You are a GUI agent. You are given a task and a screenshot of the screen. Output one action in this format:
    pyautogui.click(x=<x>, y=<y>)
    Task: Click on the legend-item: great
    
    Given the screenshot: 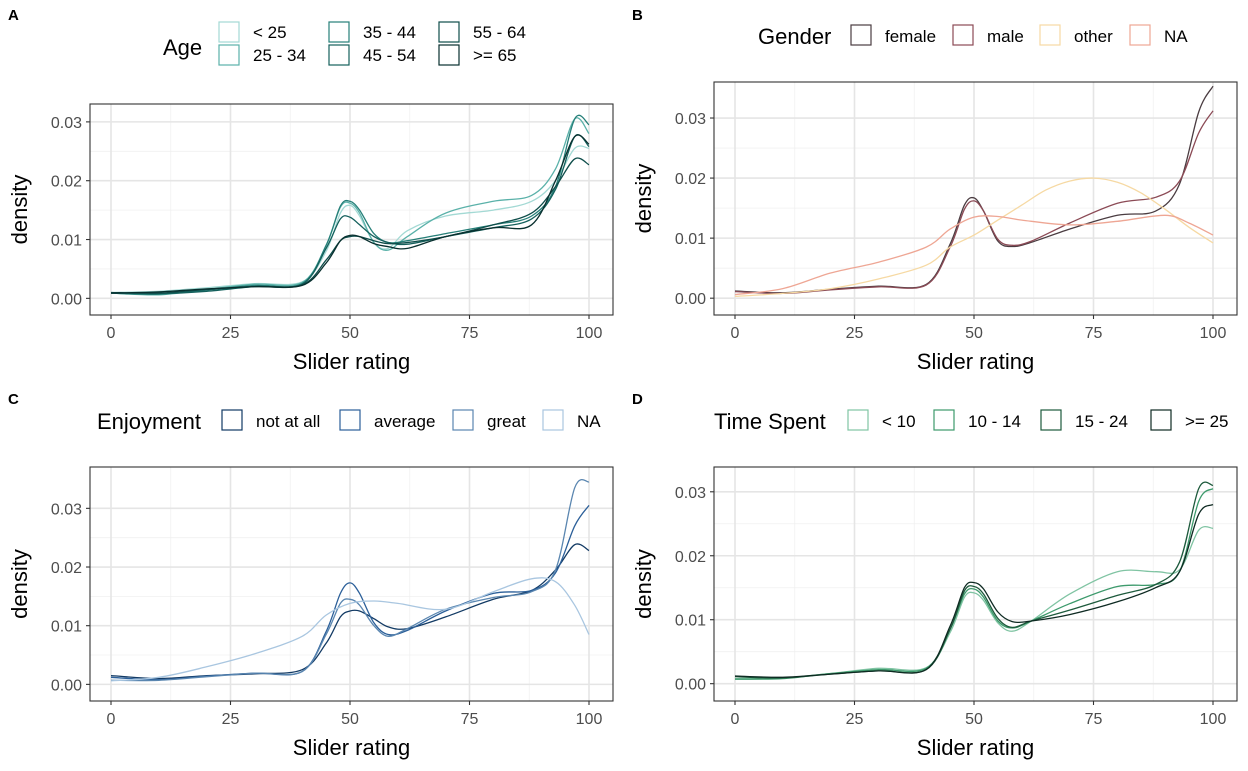 What is the action you would take?
    pyautogui.click(x=489, y=420)
    